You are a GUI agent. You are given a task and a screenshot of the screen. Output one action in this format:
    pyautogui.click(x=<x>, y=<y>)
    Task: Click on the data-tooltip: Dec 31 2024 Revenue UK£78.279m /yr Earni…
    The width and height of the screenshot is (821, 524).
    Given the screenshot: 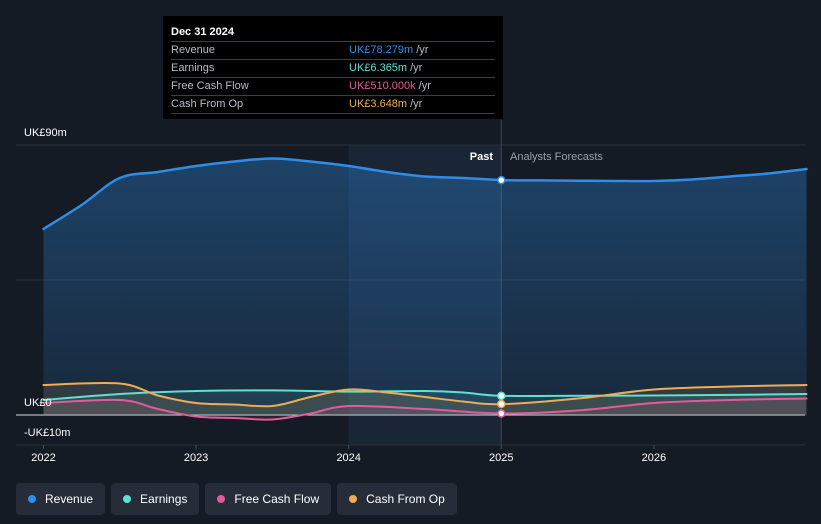 What is the action you would take?
    pyautogui.click(x=333, y=67)
    